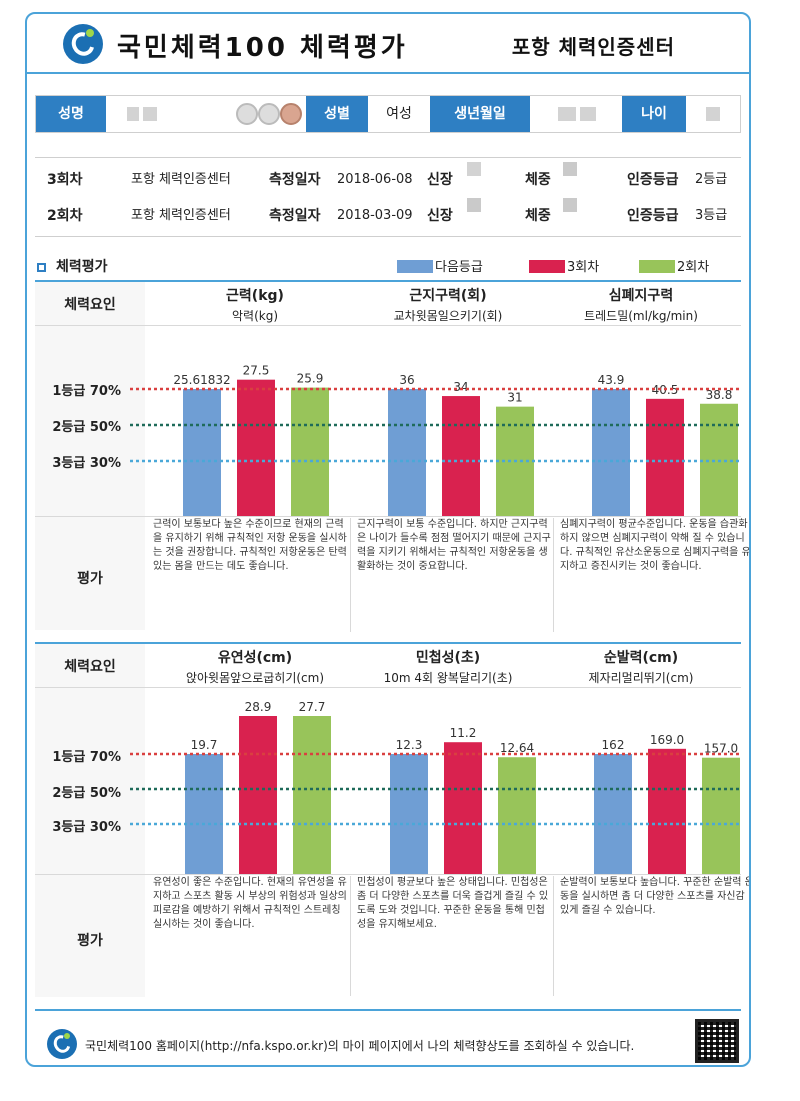 The height and width of the screenshot is (1101, 800). I want to click on report-title: 국민체력100 체력평가, so click(262, 48).